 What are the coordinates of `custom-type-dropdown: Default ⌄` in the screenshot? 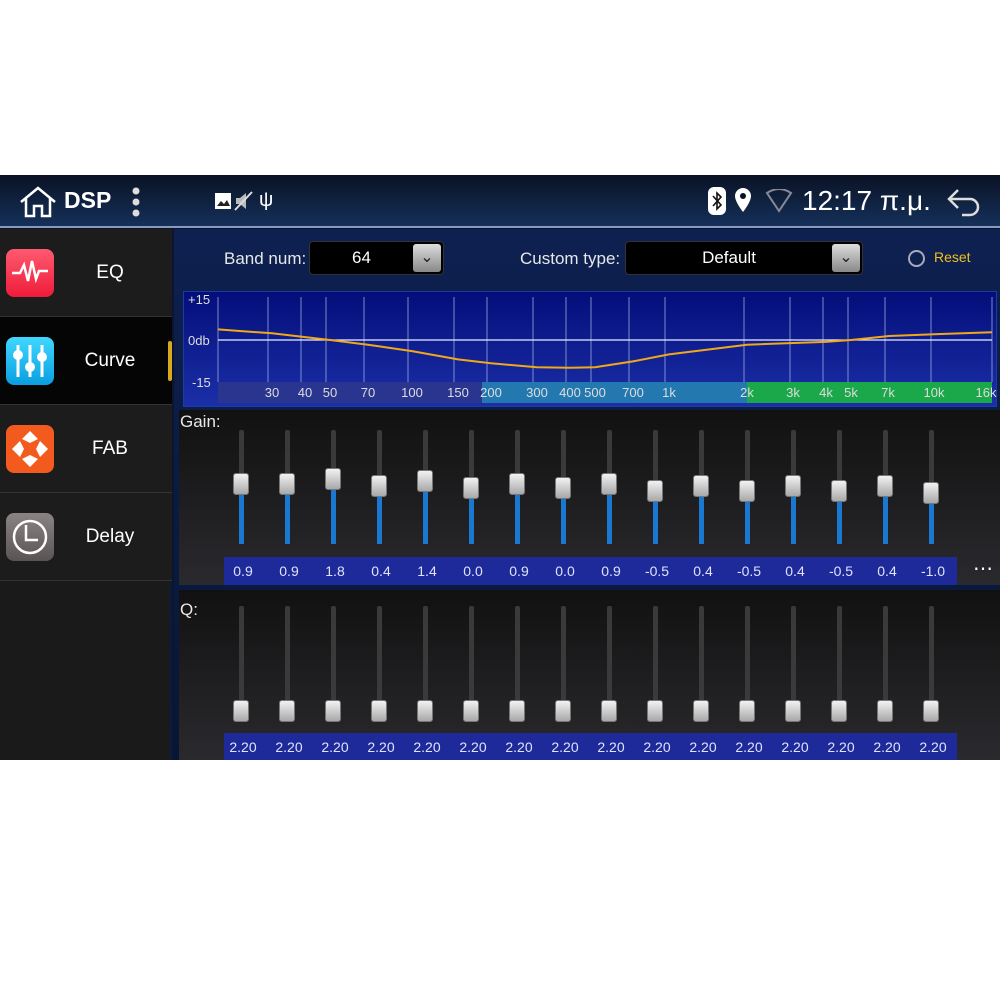 It's located at (744, 258).